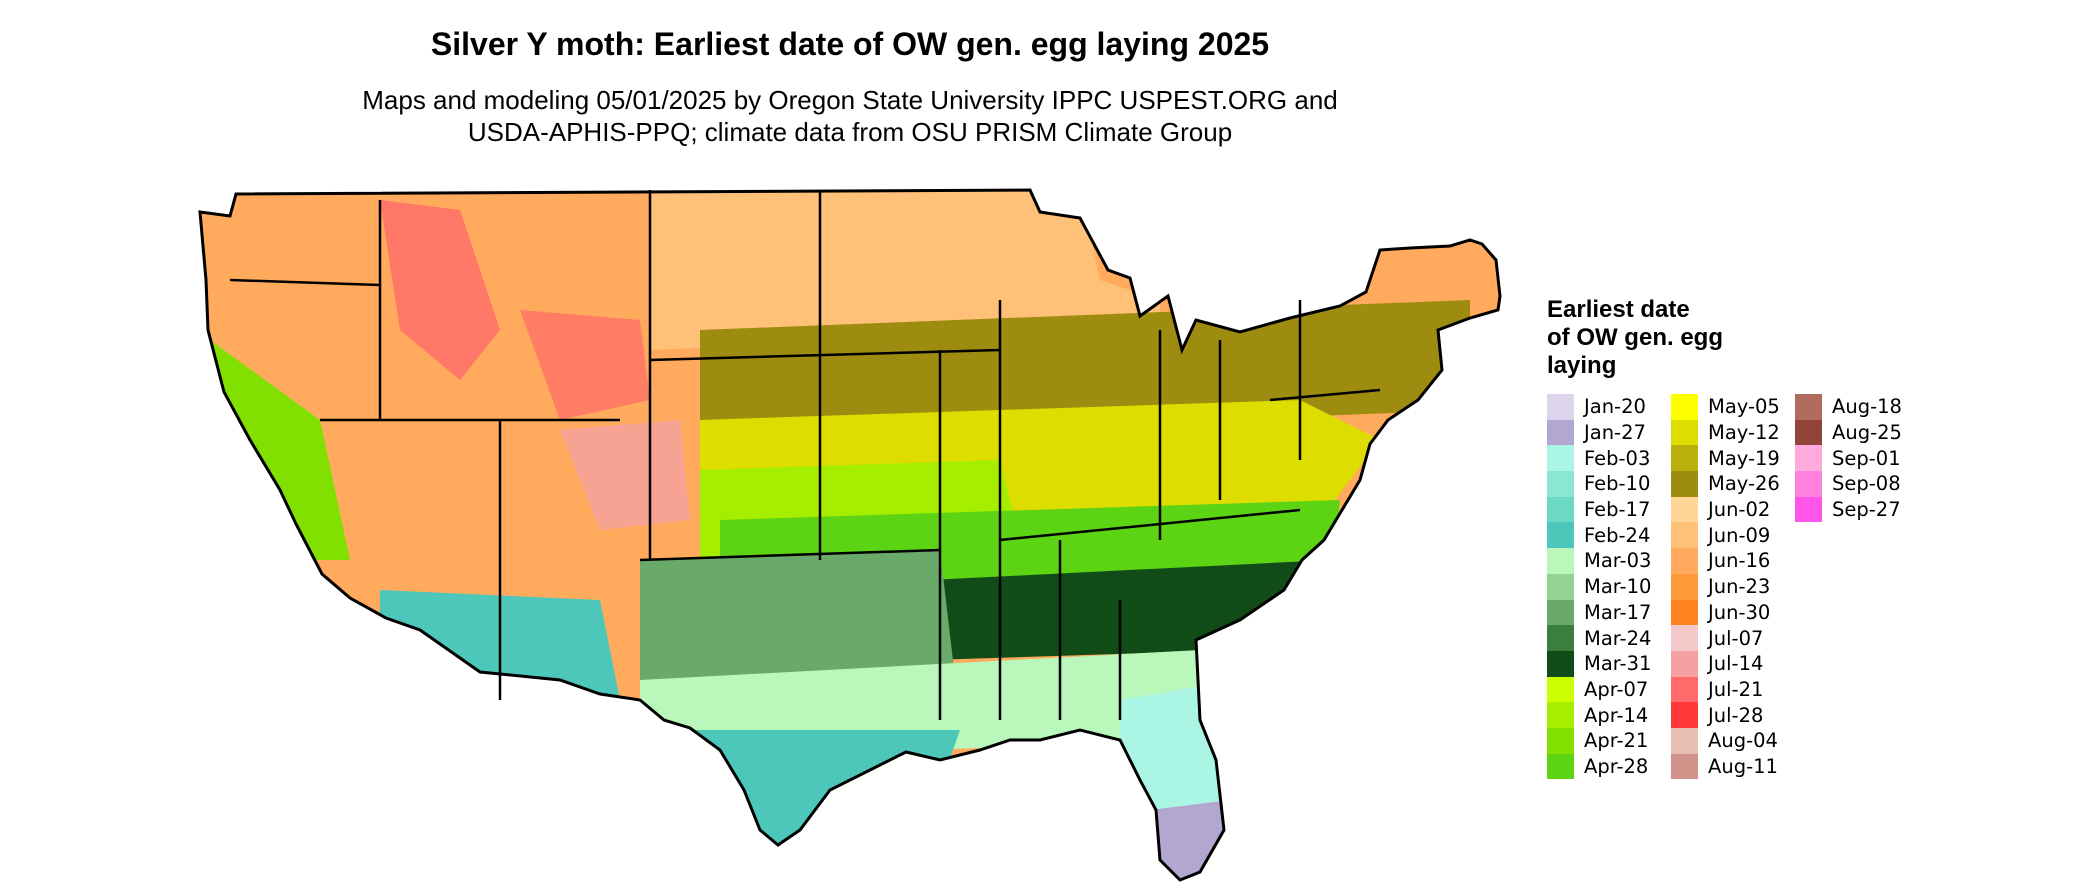  Describe the element at coordinates (1618, 664) in the screenshot. I see `legend-label: Mar-31` at that location.